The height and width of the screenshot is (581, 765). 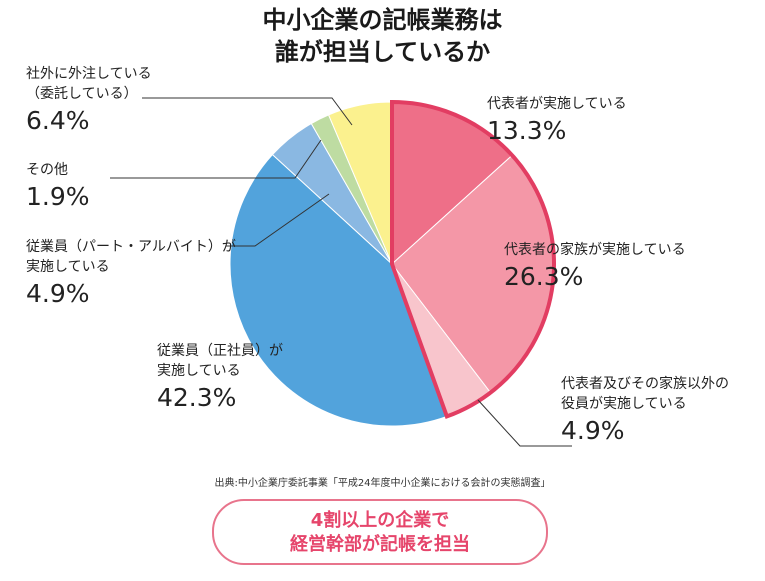 I want to click on leader-yakuin, so click(x=524, y=423).